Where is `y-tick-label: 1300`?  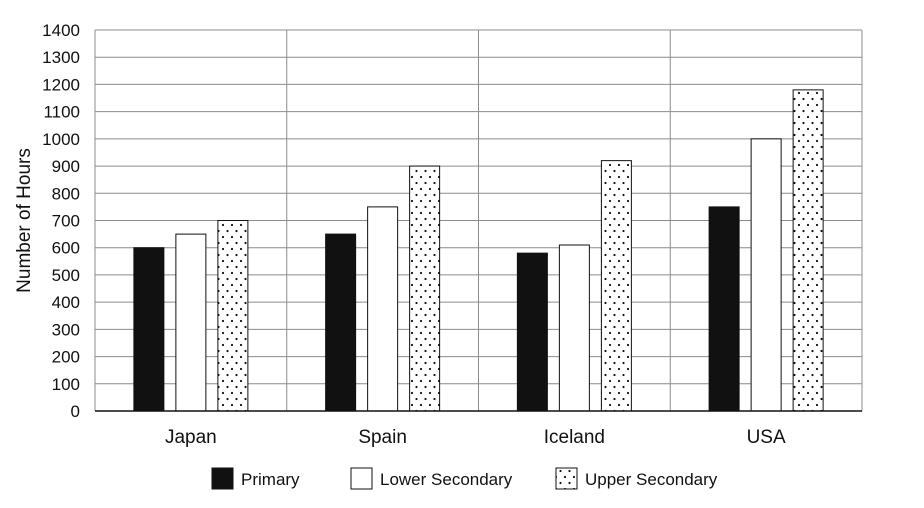
y-tick-label: 1300 is located at coordinates (61, 57).